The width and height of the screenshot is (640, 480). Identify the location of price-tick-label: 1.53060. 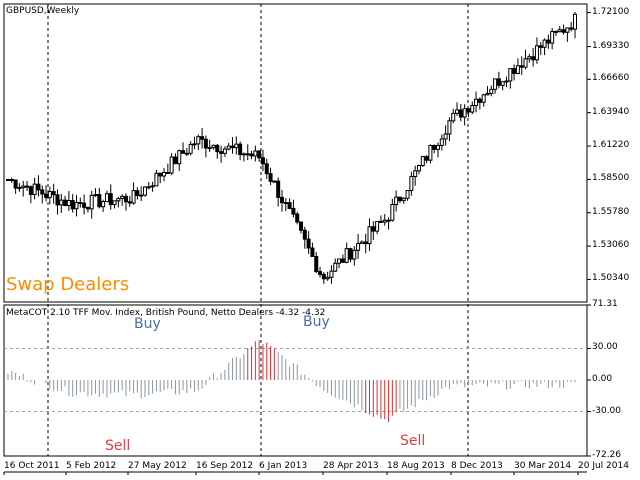
(611, 245).